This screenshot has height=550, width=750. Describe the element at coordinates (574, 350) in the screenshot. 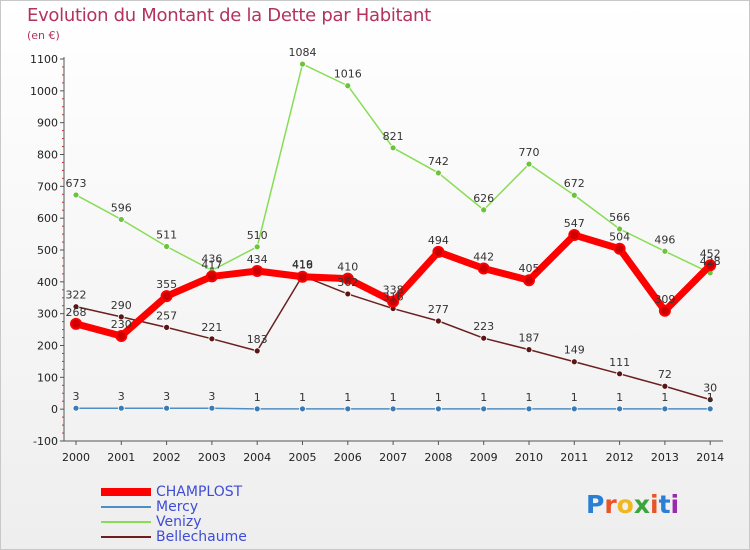

I see `data-label-bellechaume: 149` at that location.